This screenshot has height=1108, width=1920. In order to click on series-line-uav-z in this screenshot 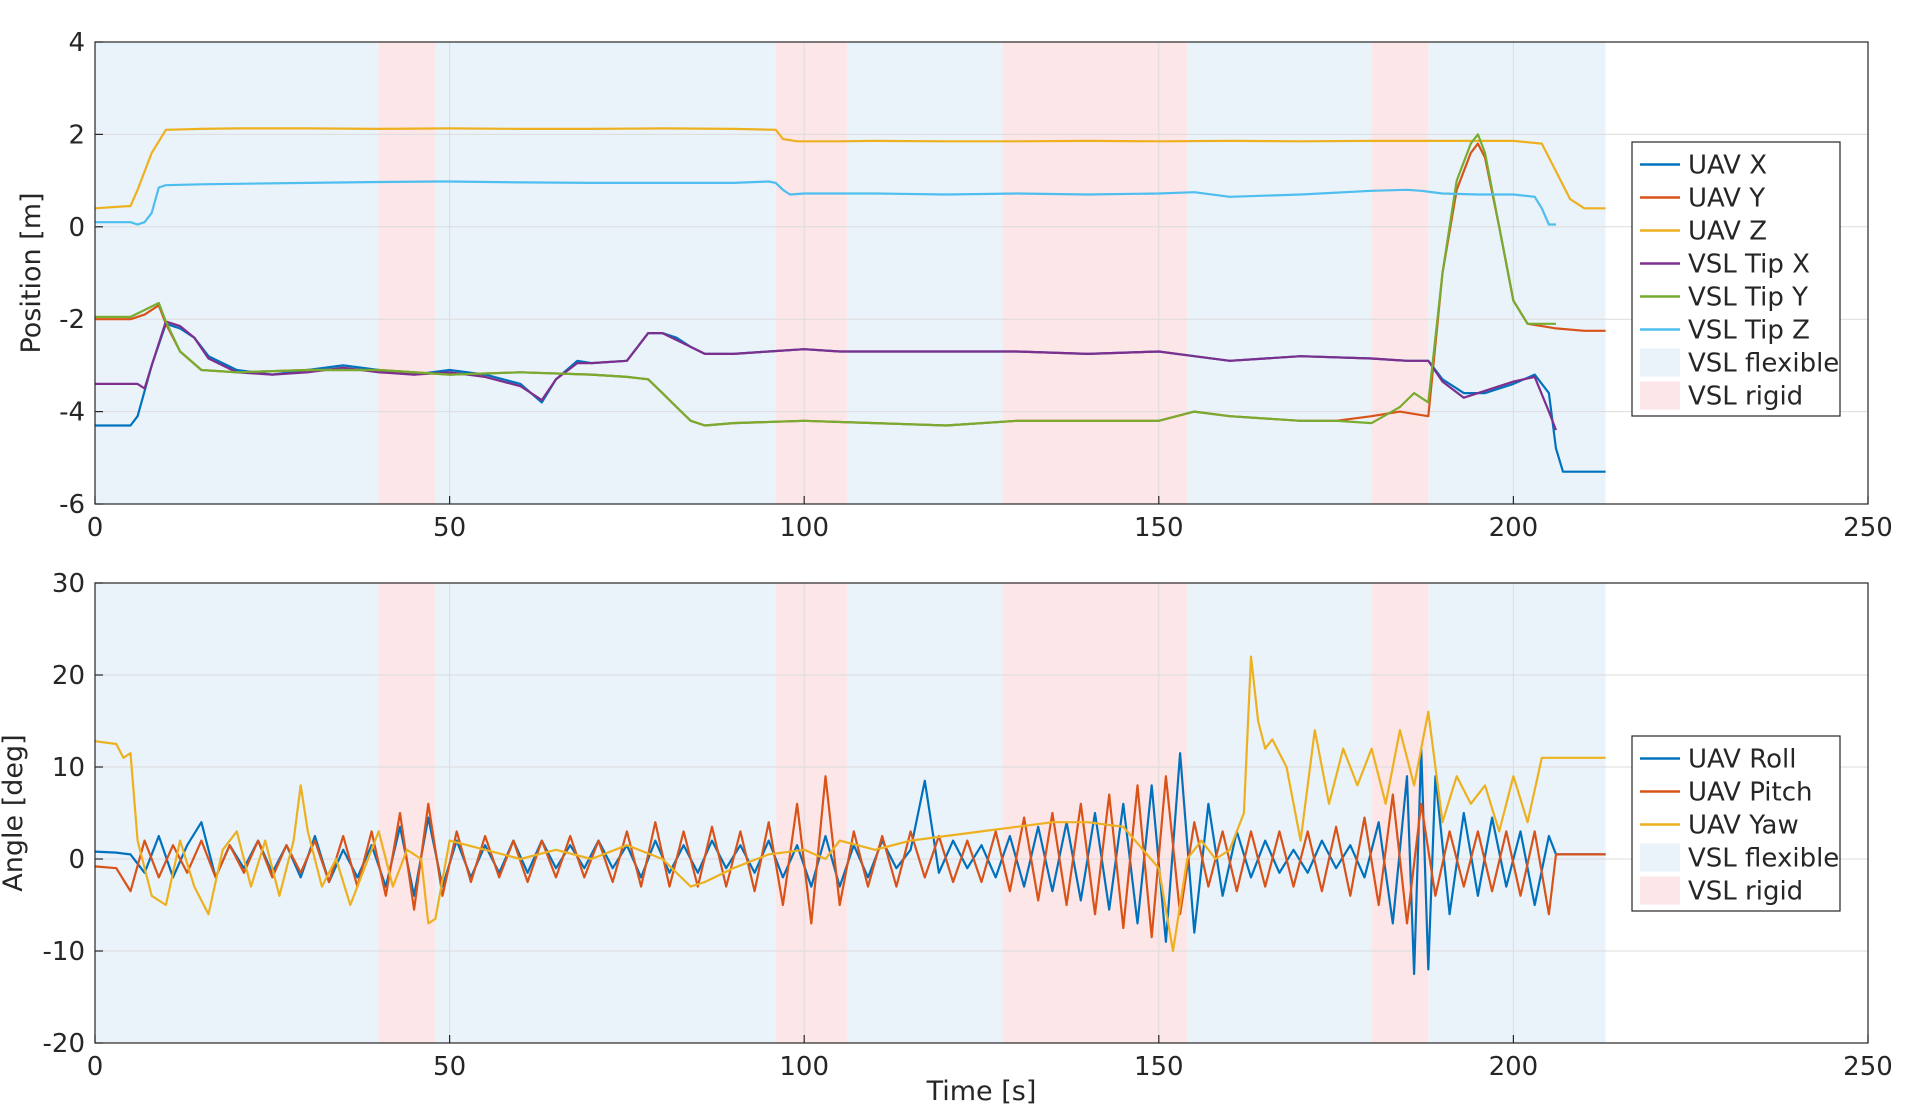, I will do `click(850, 168)`.